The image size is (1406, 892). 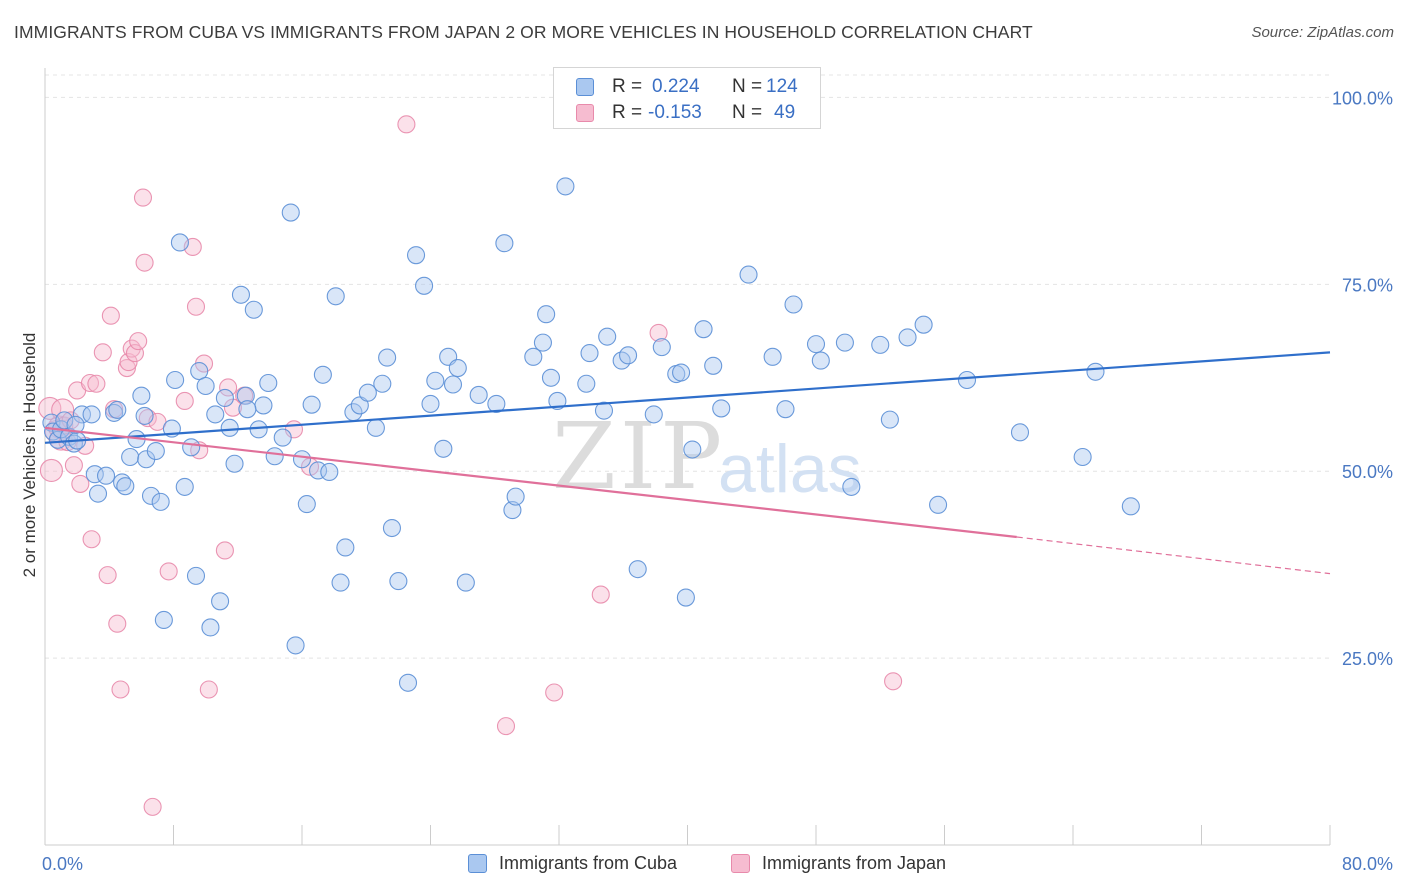 What do you see at coordinates (1367, 659) in the screenshot?
I see `y-tick-label-0: 25.0%` at bounding box center [1367, 659].